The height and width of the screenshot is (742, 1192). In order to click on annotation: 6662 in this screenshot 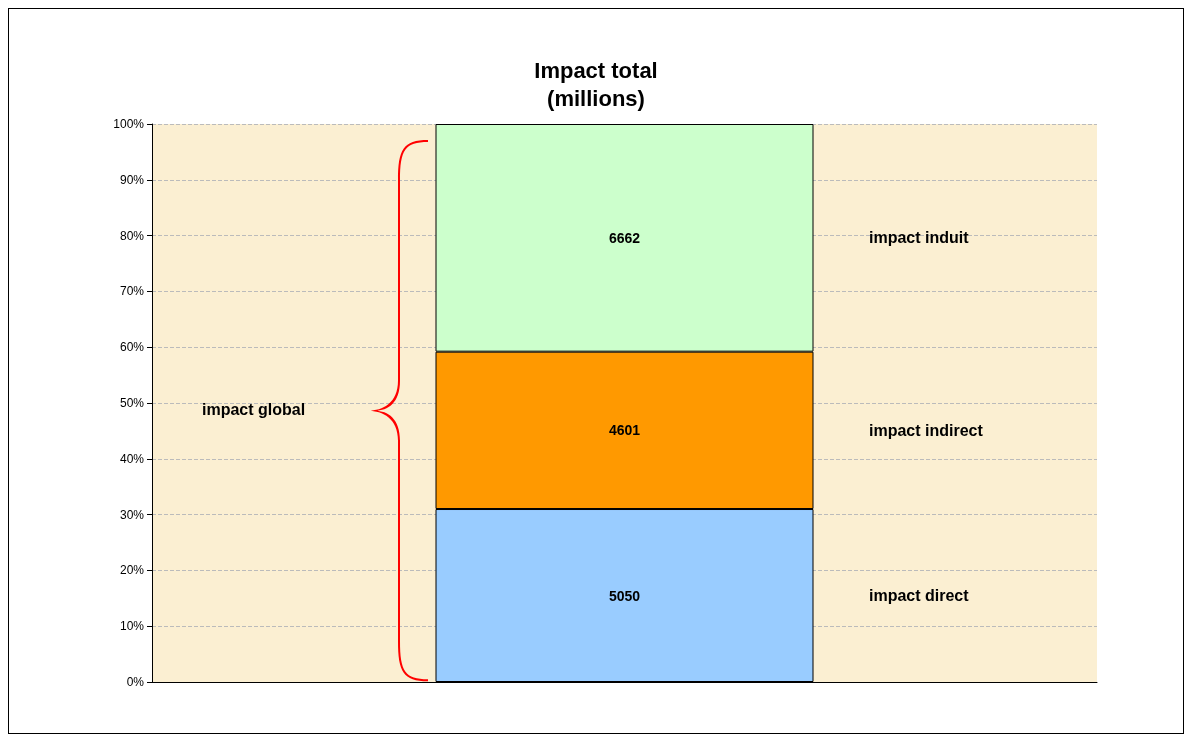, I will do `click(624, 237)`.